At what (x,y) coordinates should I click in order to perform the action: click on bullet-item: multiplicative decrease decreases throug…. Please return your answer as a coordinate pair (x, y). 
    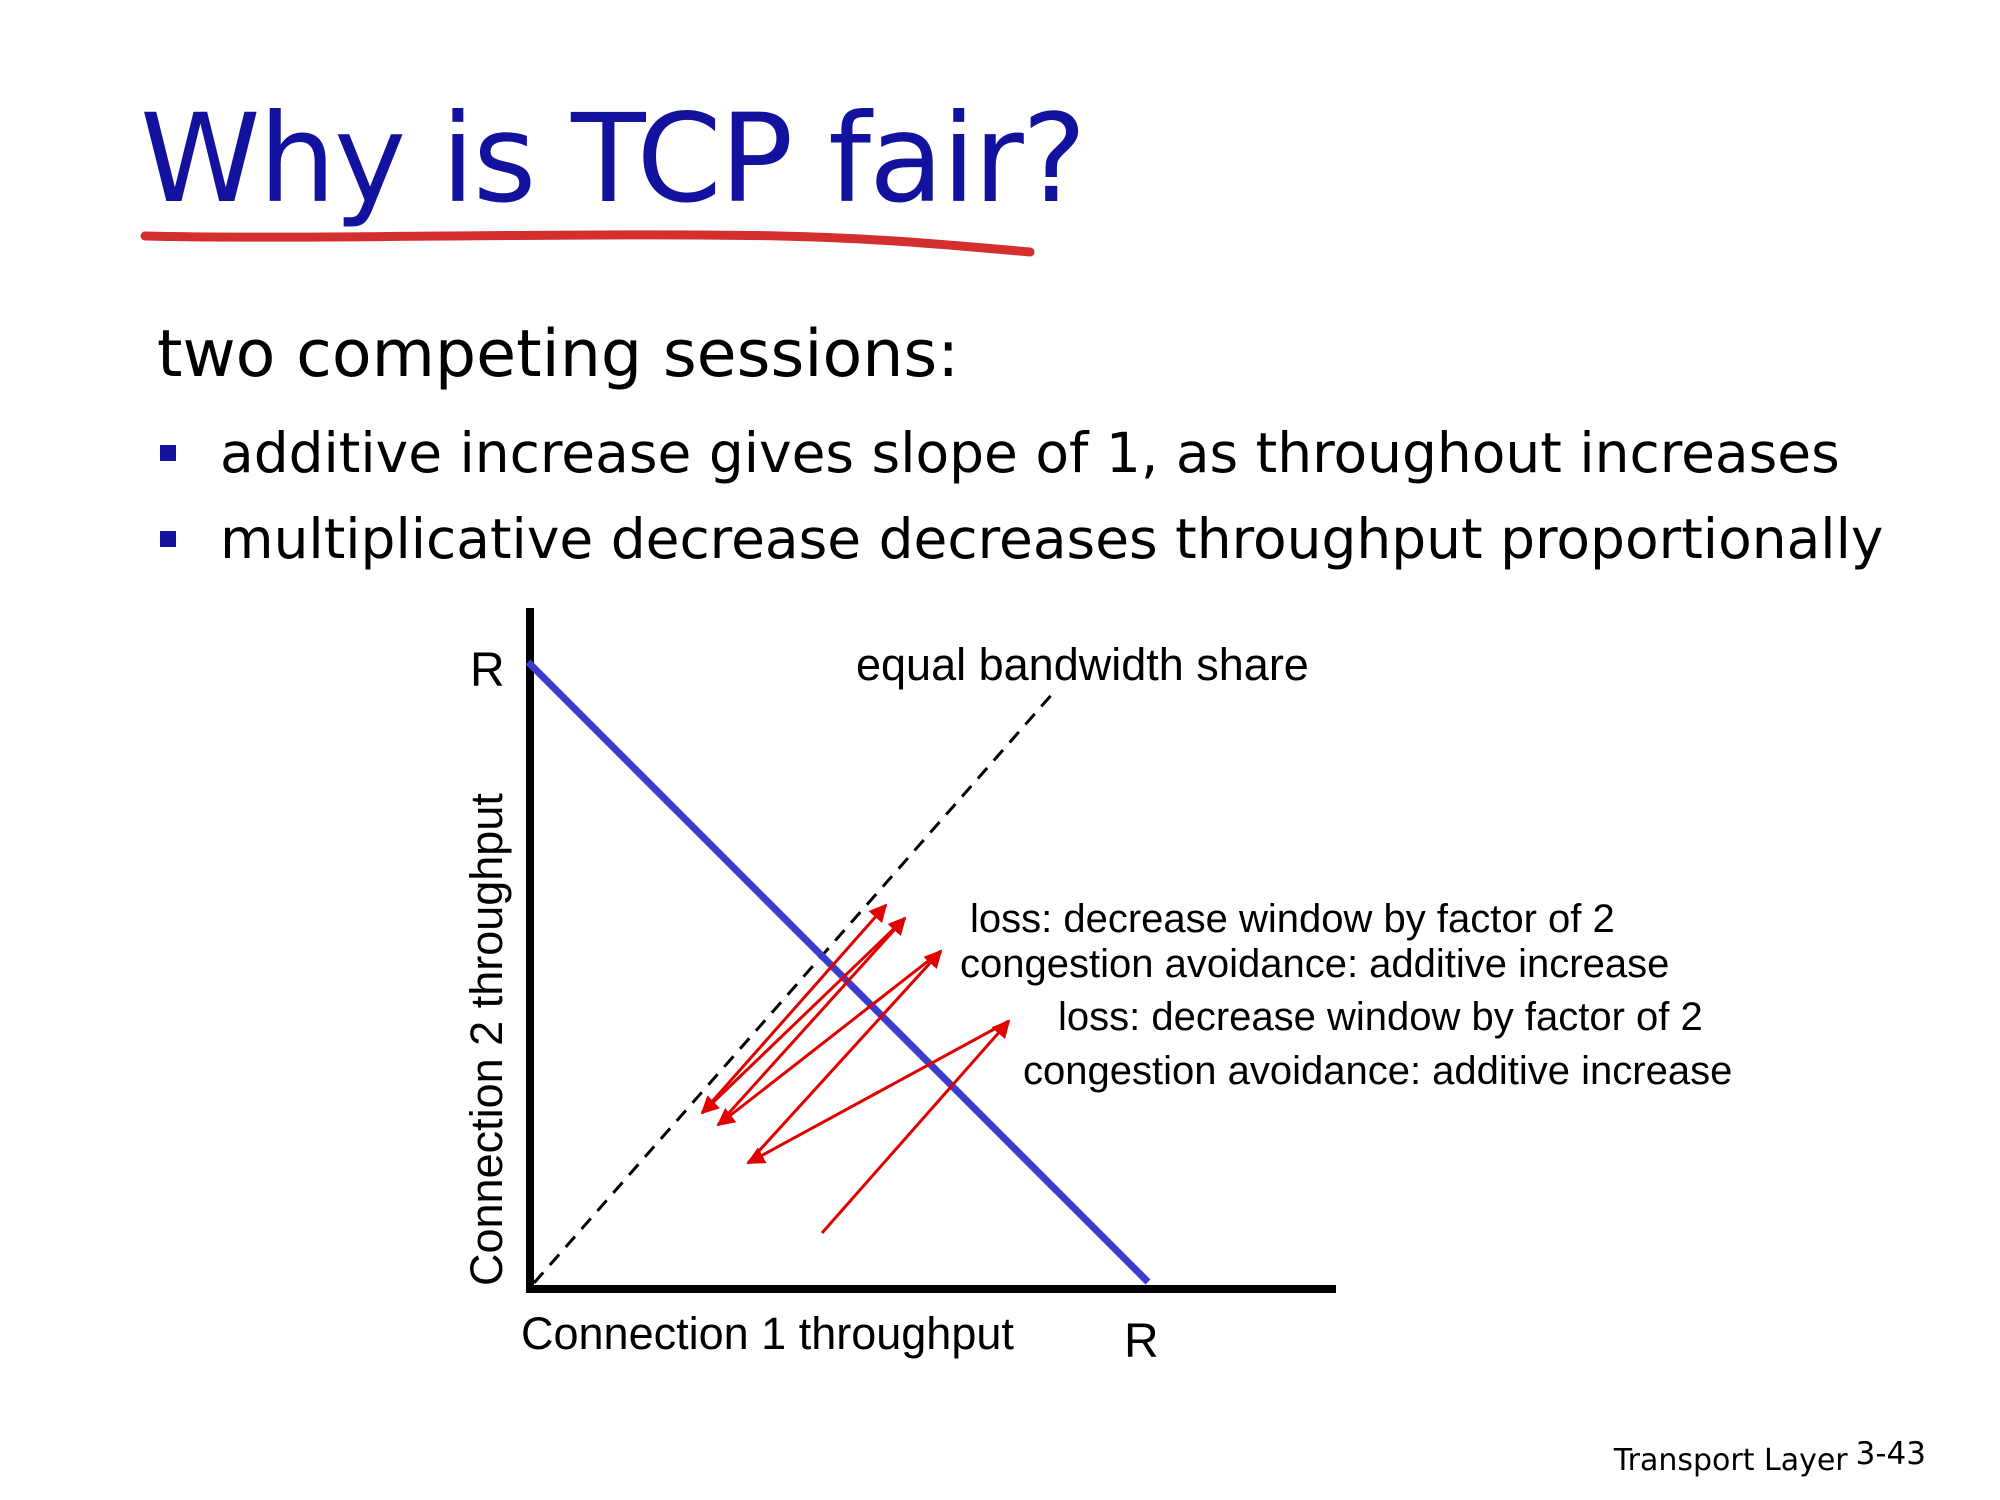
    Looking at the image, I should click on (1021, 539).